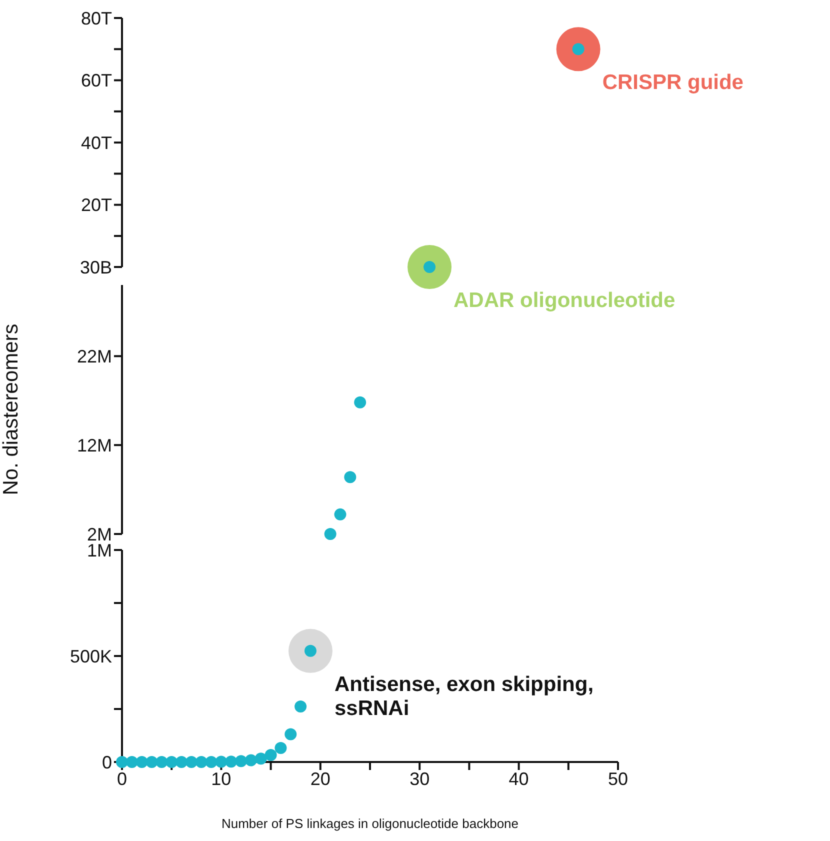 This screenshot has height=841, width=830. I want to click on y-tick-label: 20T, so click(96, 205).